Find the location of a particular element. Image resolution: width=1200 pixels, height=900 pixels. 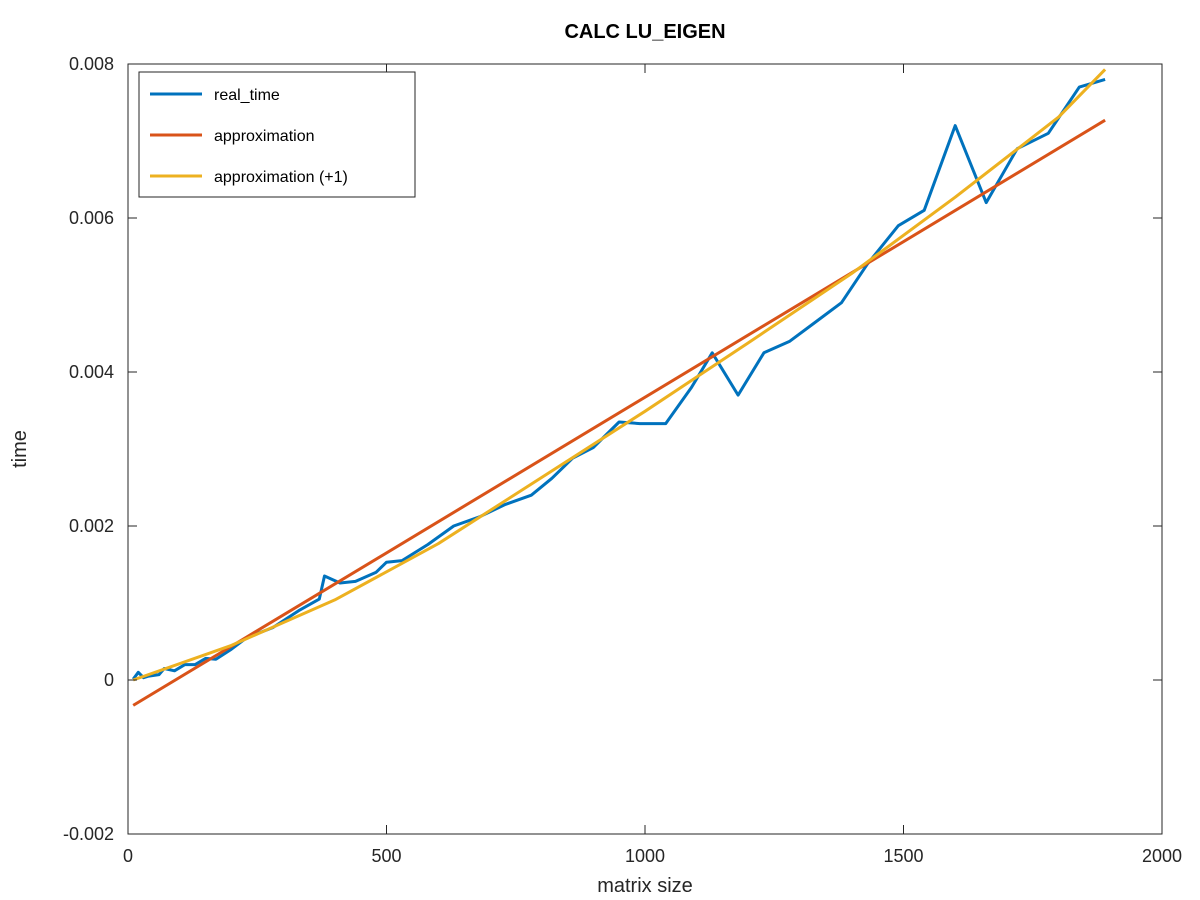

x-tick-label: 2000 is located at coordinates (1162, 856).